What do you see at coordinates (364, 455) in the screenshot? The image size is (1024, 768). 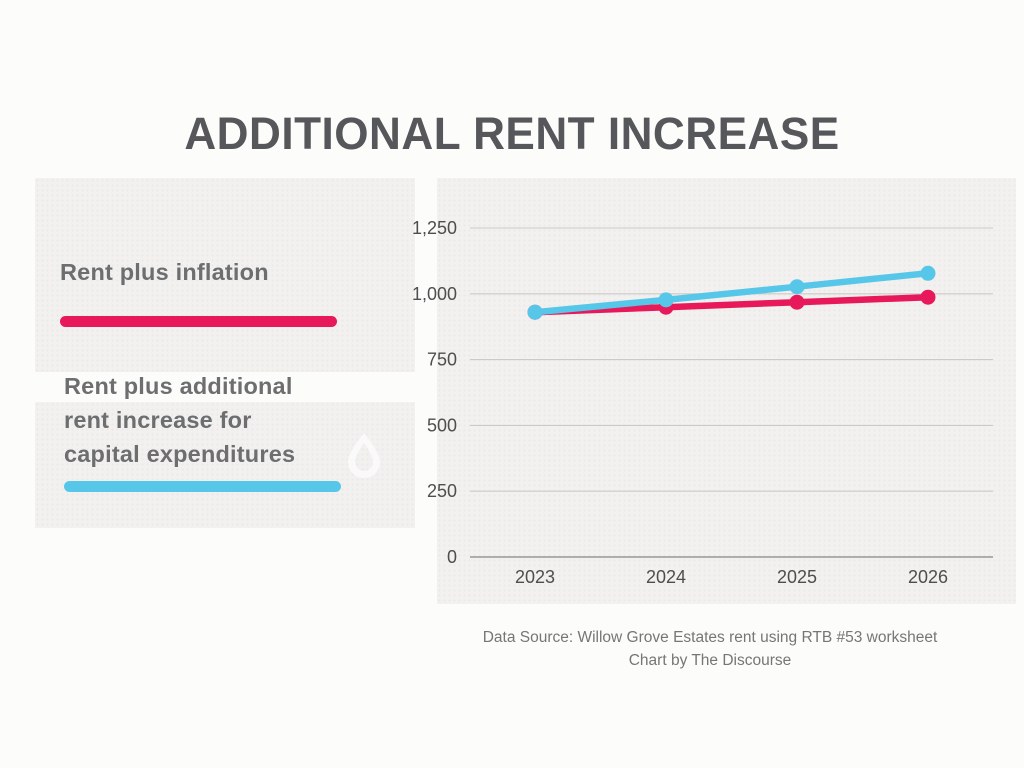 I see `droplet-icon` at bounding box center [364, 455].